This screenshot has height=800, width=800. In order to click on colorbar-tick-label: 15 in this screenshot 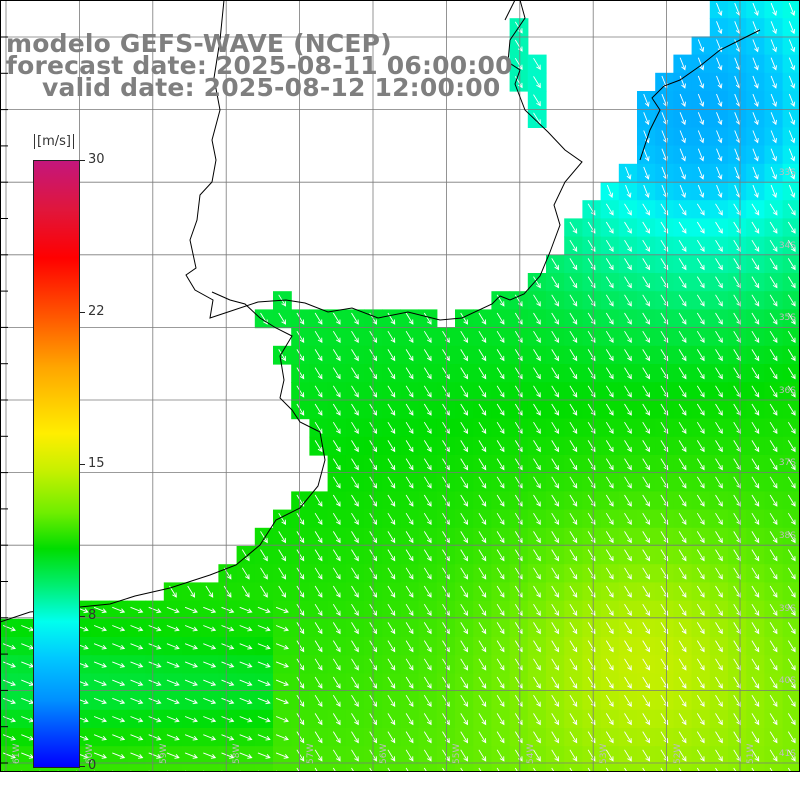, I will do `click(96, 463)`.